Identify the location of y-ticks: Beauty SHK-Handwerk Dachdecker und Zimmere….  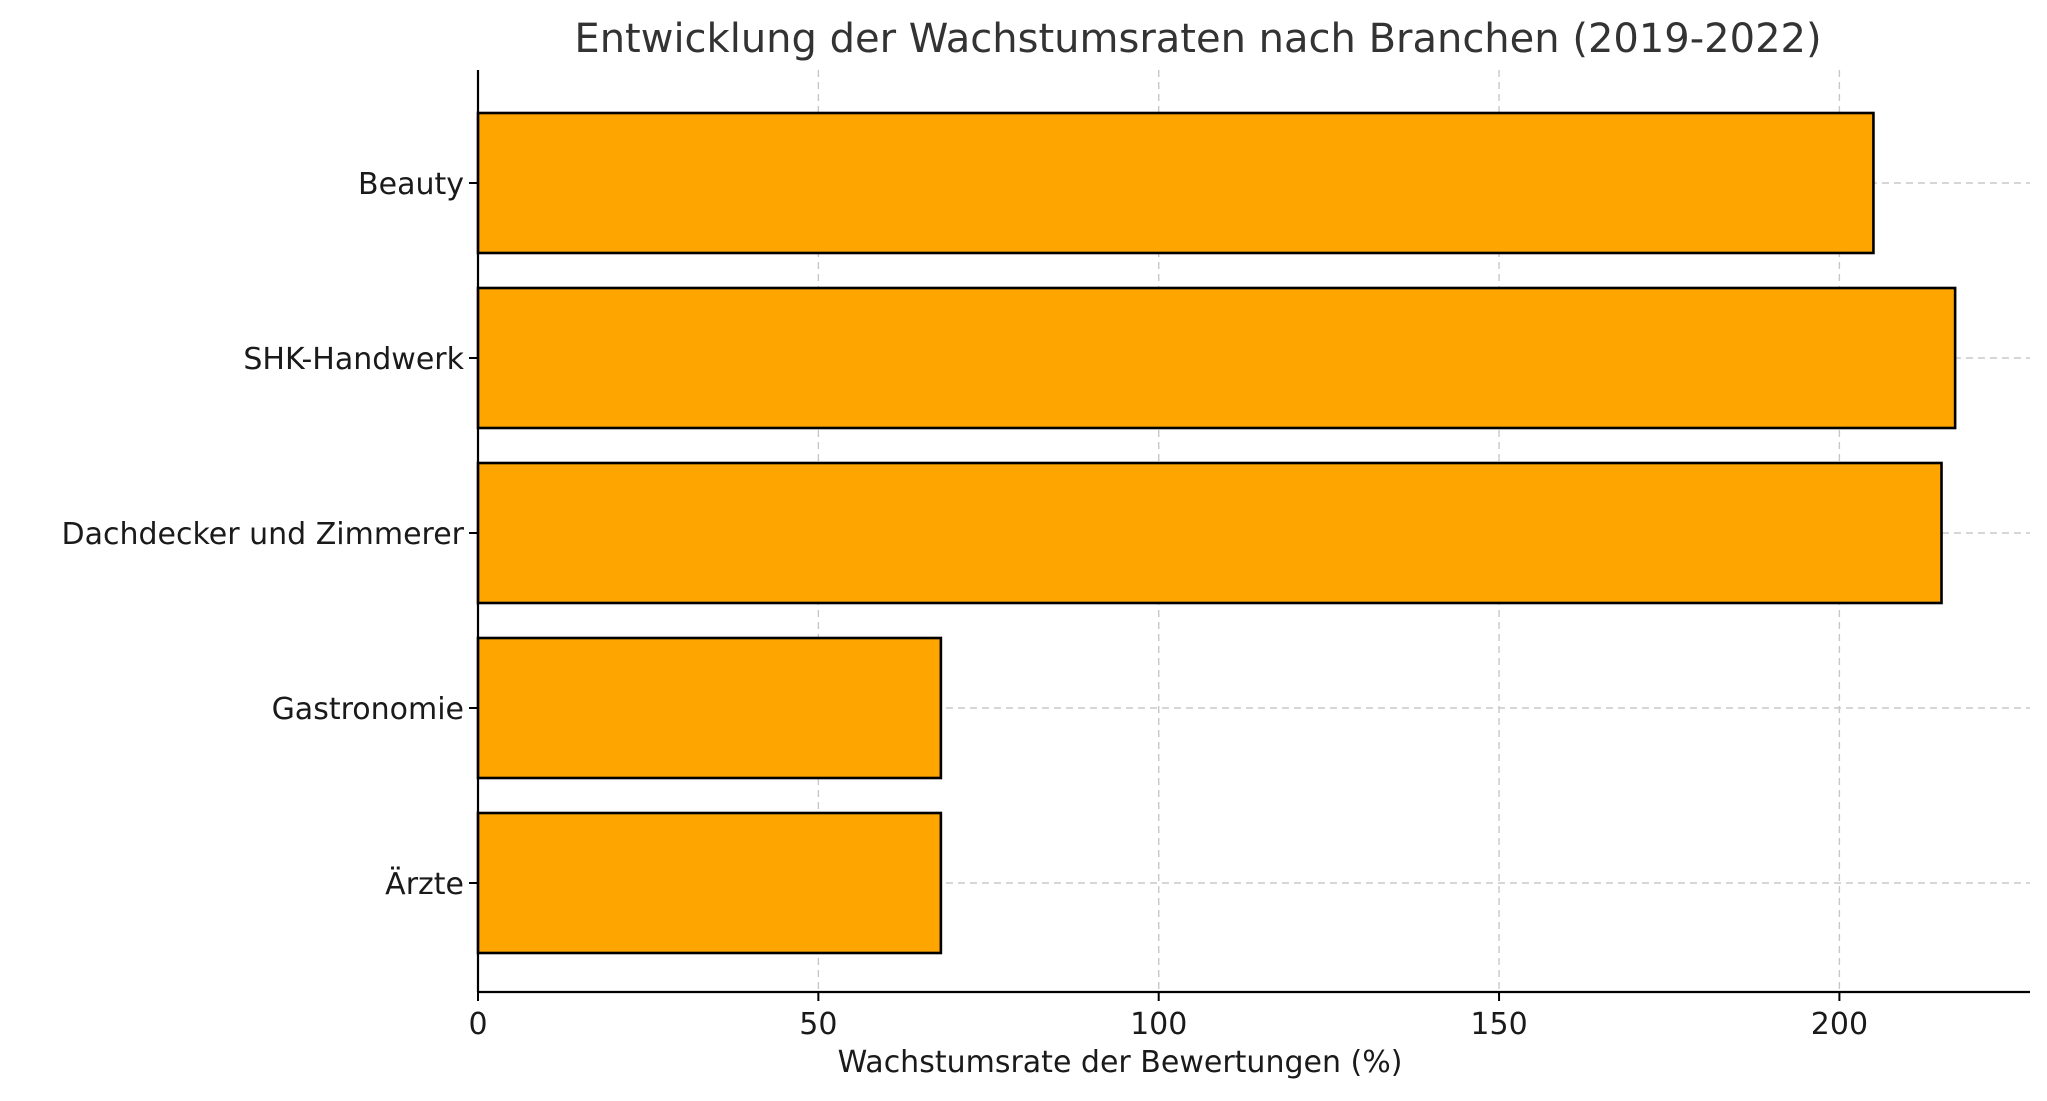
(270, 534).